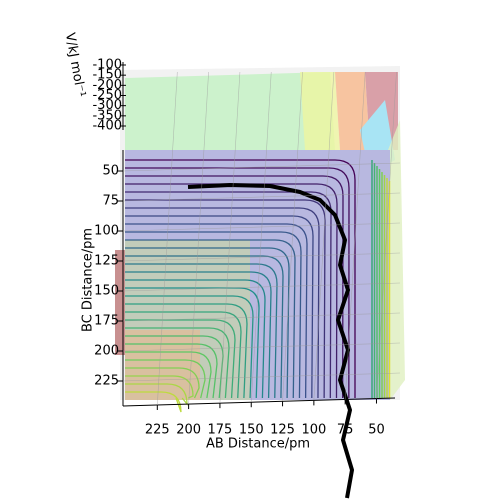 The width and height of the screenshot is (500, 504). What do you see at coordinates (376, 430) in the screenshot?
I see `x-tick-label: 50` at bounding box center [376, 430].